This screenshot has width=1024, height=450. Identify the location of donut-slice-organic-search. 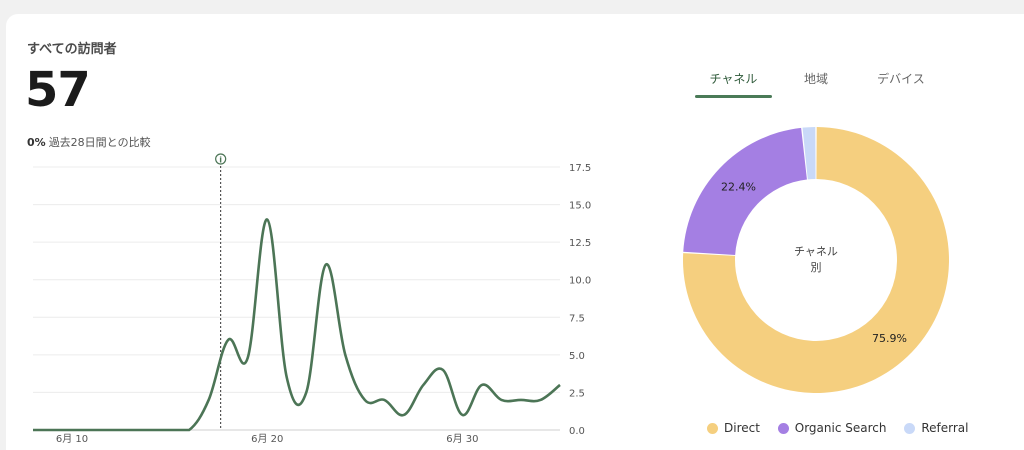
(745, 191).